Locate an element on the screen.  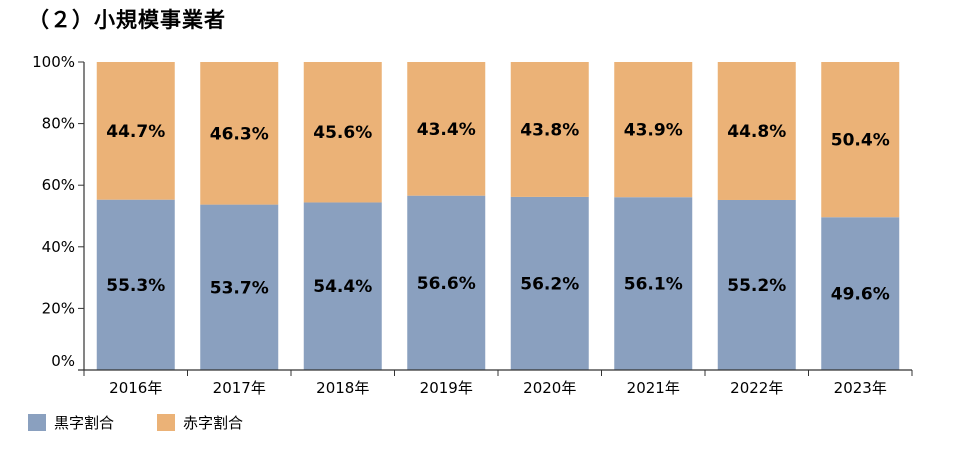
data-label-red-7: 50.4% is located at coordinates (860, 141).